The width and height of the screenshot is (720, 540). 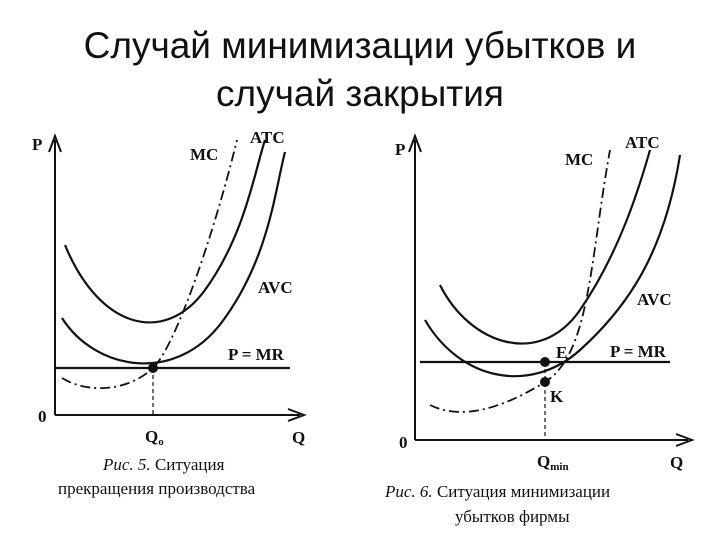 I want to click on caption-number: Рис. 6., so click(x=408, y=491).